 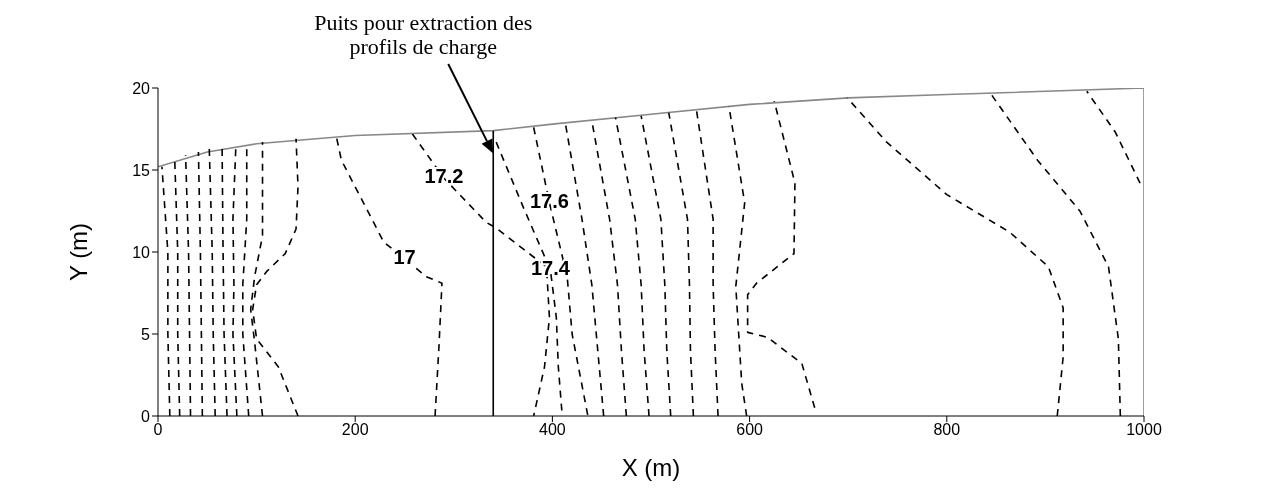 I want to click on x-tick-label: 1000, so click(x=1144, y=430).